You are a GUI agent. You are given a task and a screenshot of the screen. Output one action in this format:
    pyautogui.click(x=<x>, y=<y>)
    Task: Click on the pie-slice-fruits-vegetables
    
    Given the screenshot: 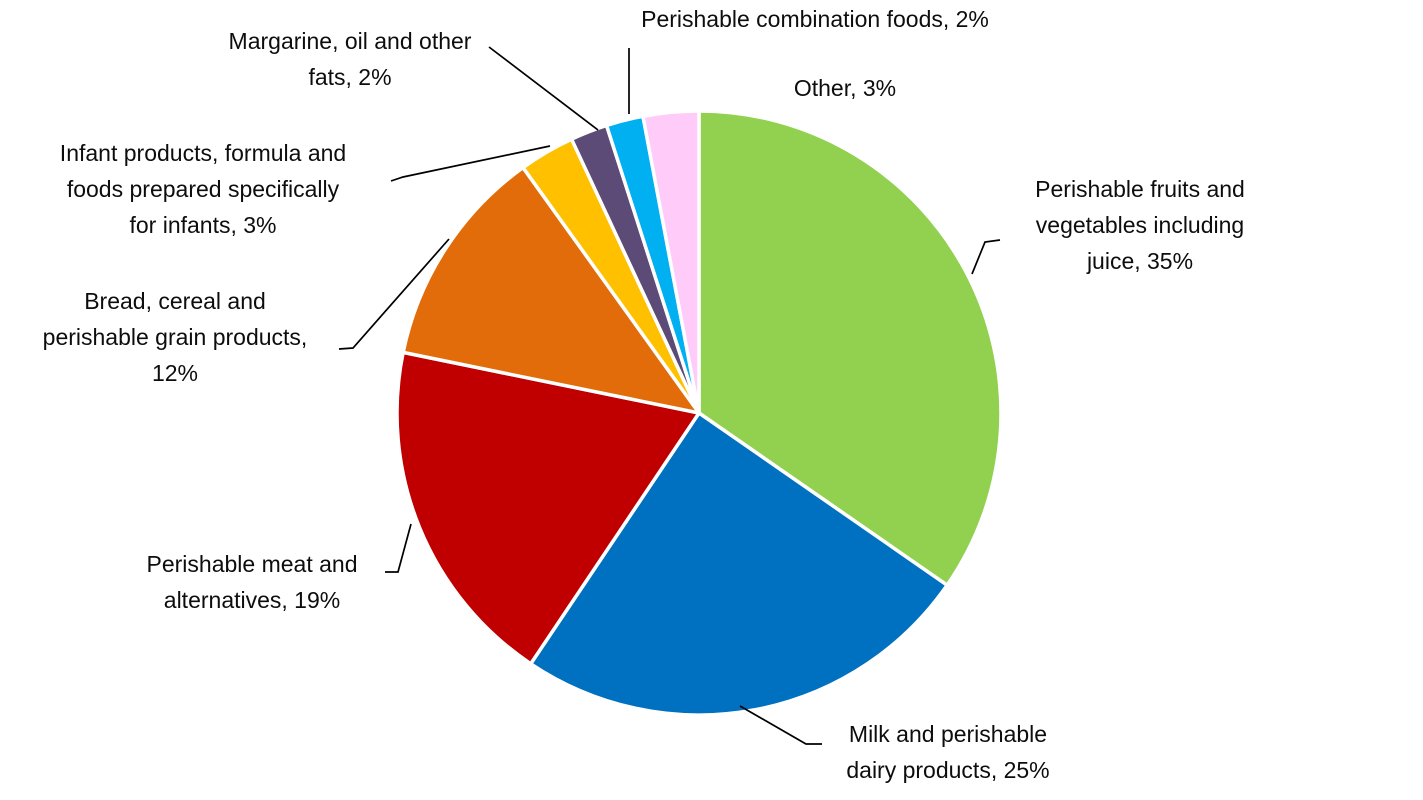 What is the action you would take?
    pyautogui.click(x=850, y=348)
    